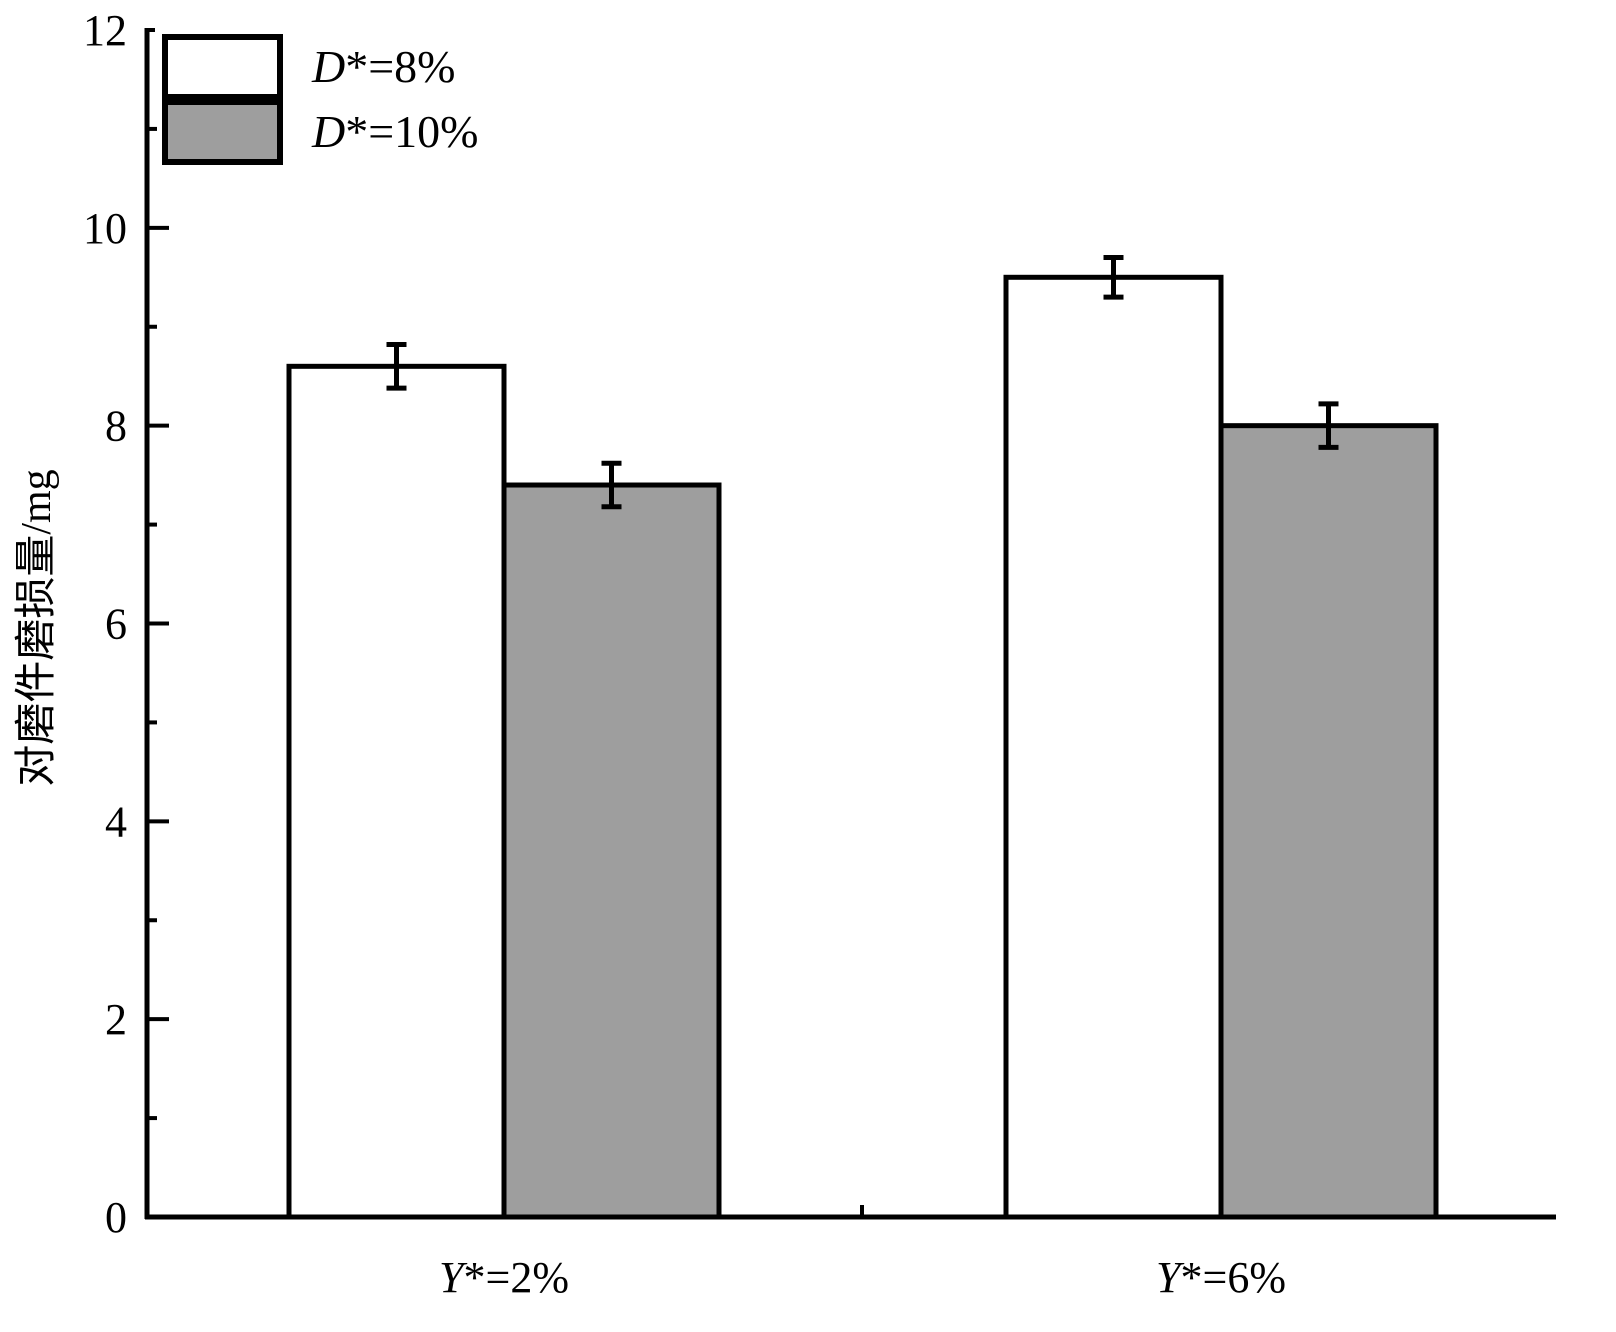  What do you see at coordinates (105, 228) in the screenshot?
I see `y-tick-label: 10` at bounding box center [105, 228].